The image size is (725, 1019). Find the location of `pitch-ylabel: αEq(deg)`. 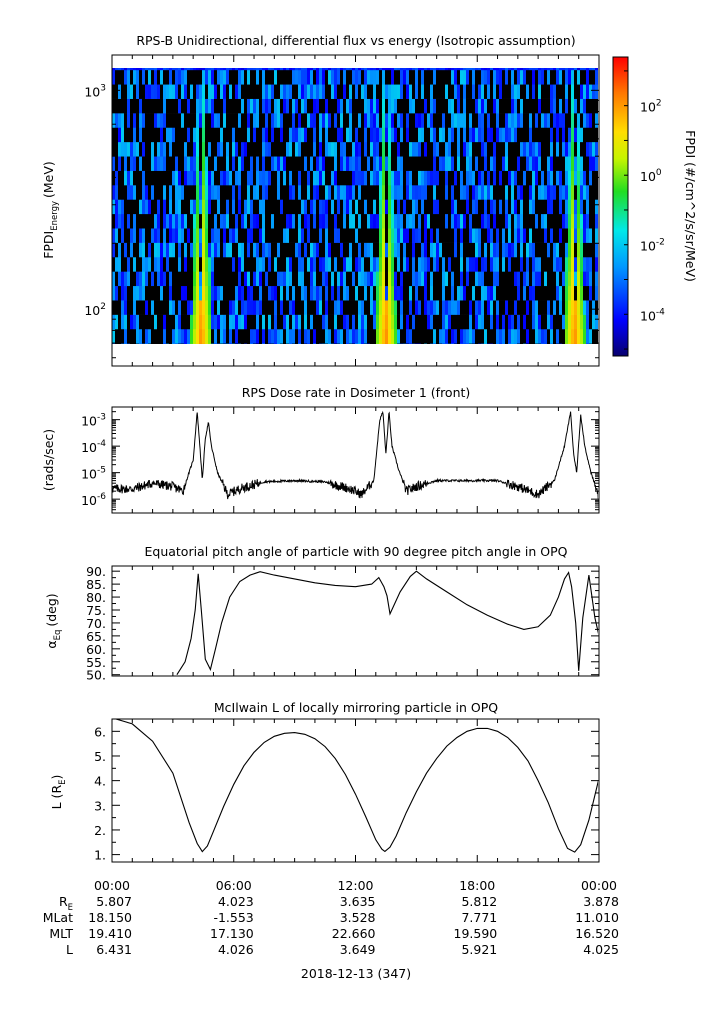

pitch-ylabel: αEq(deg) is located at coordinates (53, 620).